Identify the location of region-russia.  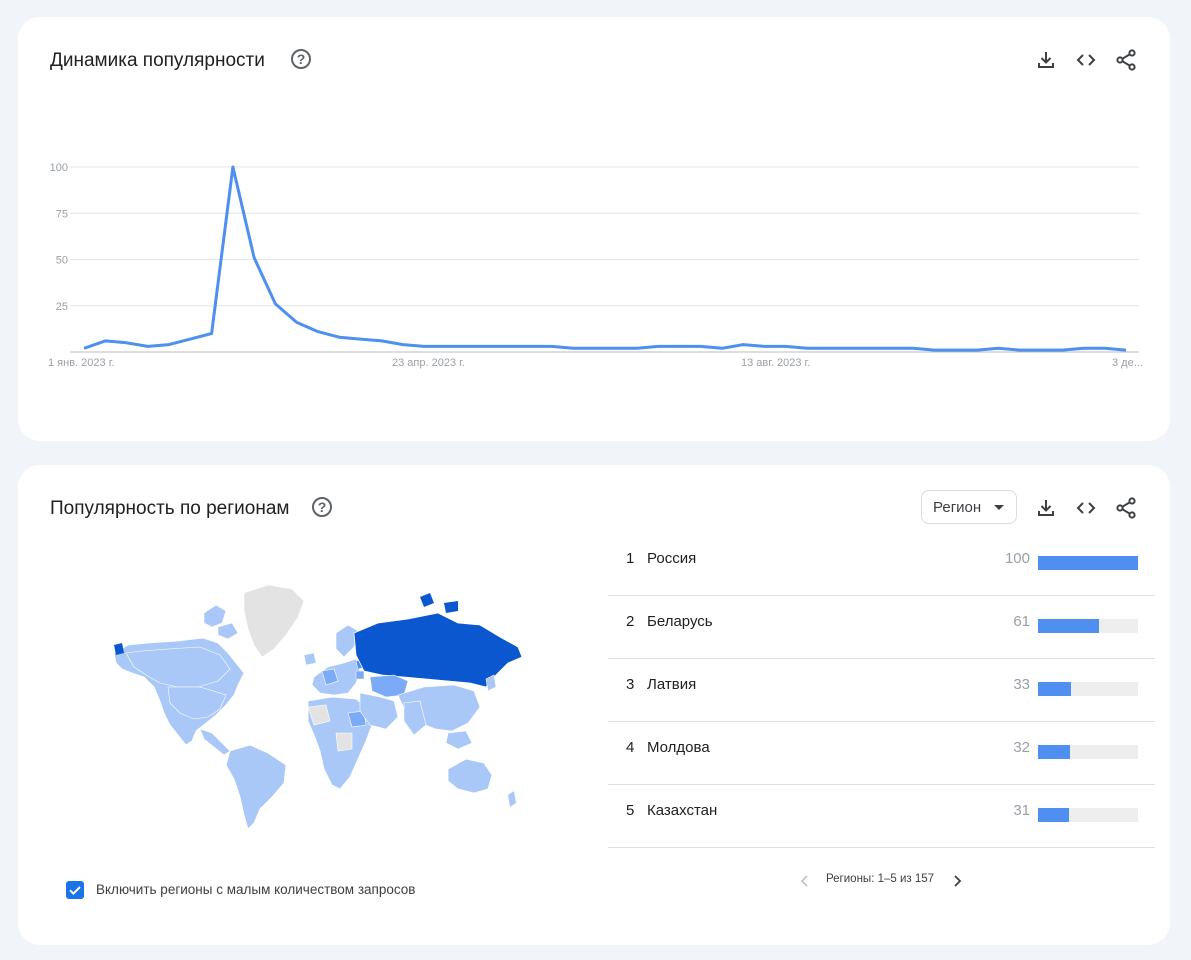
(438, 650).